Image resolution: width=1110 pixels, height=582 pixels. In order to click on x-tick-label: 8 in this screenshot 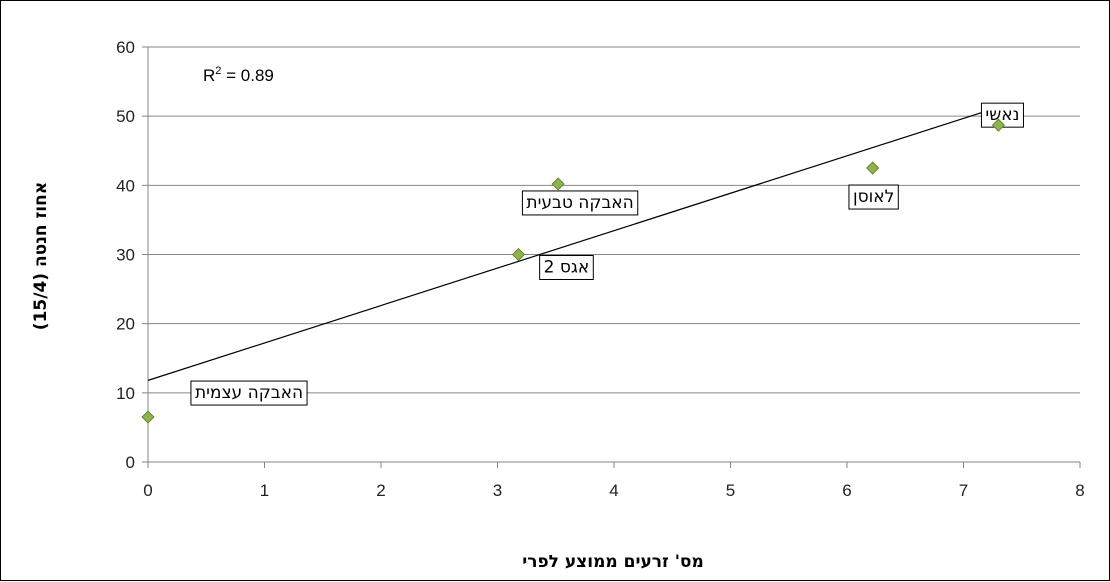, I will do `click(1079, 490)`.